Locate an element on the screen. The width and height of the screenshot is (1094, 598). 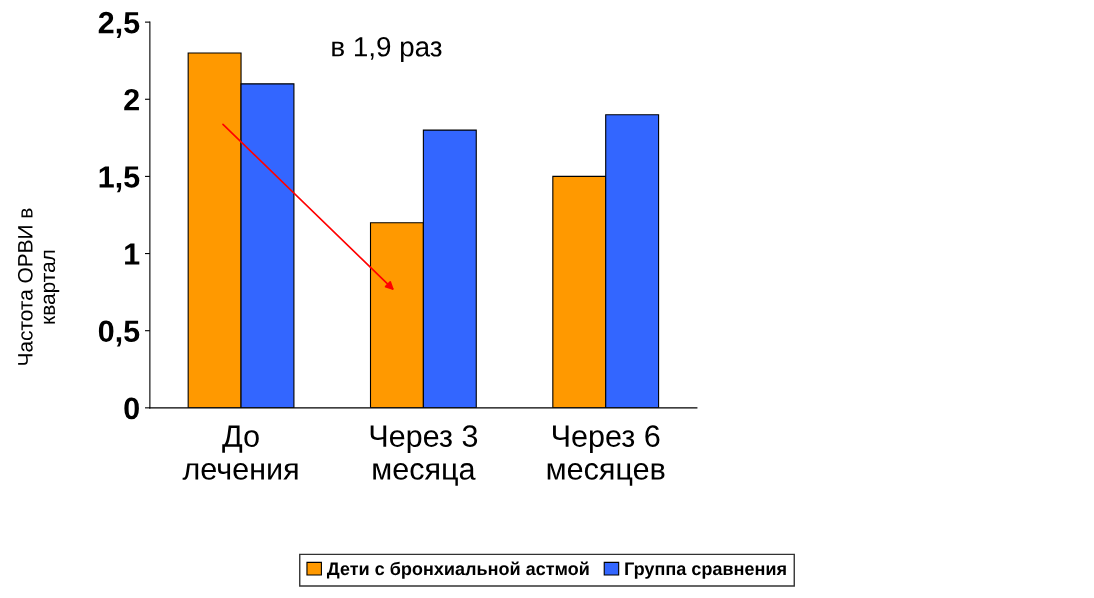
y-tick-label: 1 is located at coordinates (132, 254).